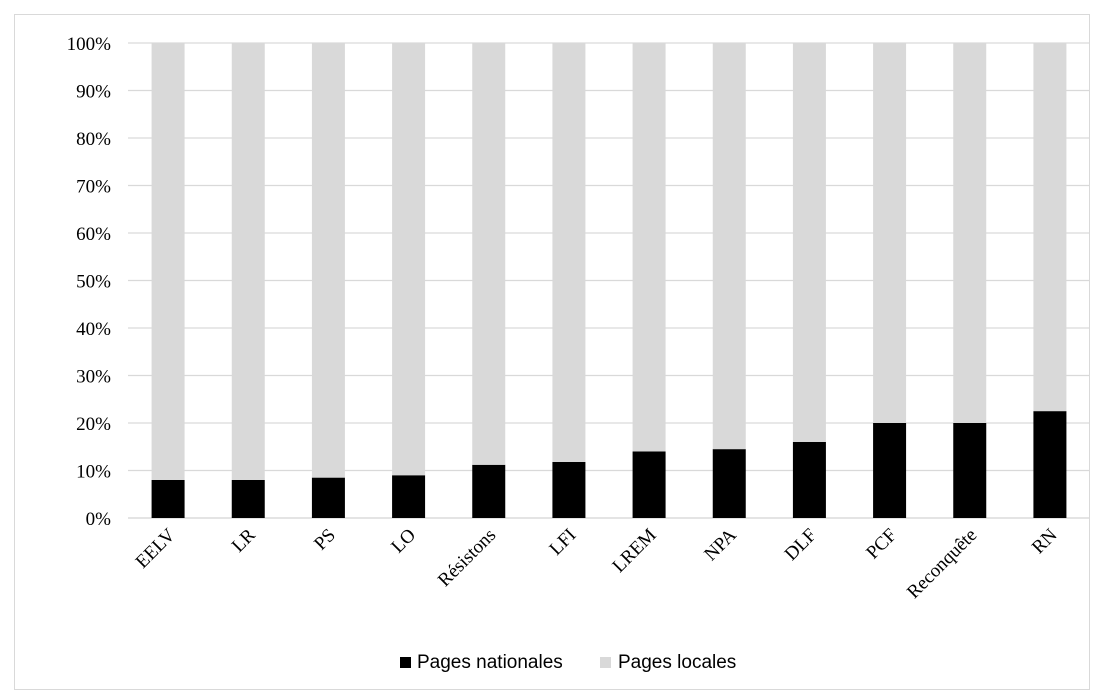  What do you see at coordinates (562, 542) in the screenshot?
I see `x-category-label: LFI` at bounding box center [562, 542].